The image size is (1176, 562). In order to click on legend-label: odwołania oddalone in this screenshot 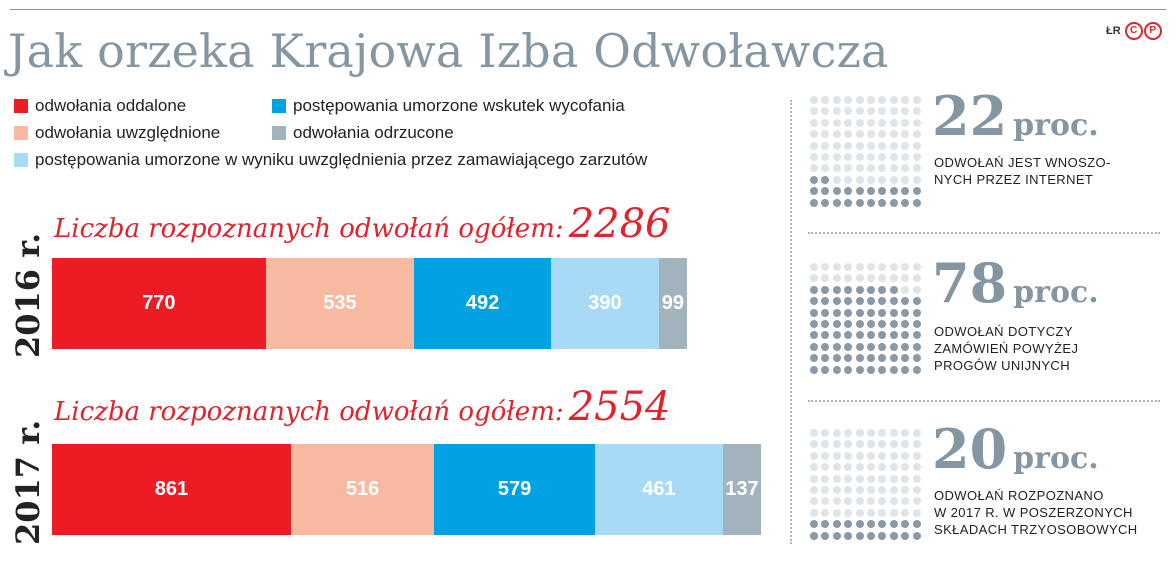, I will do `click(111, 105)`.